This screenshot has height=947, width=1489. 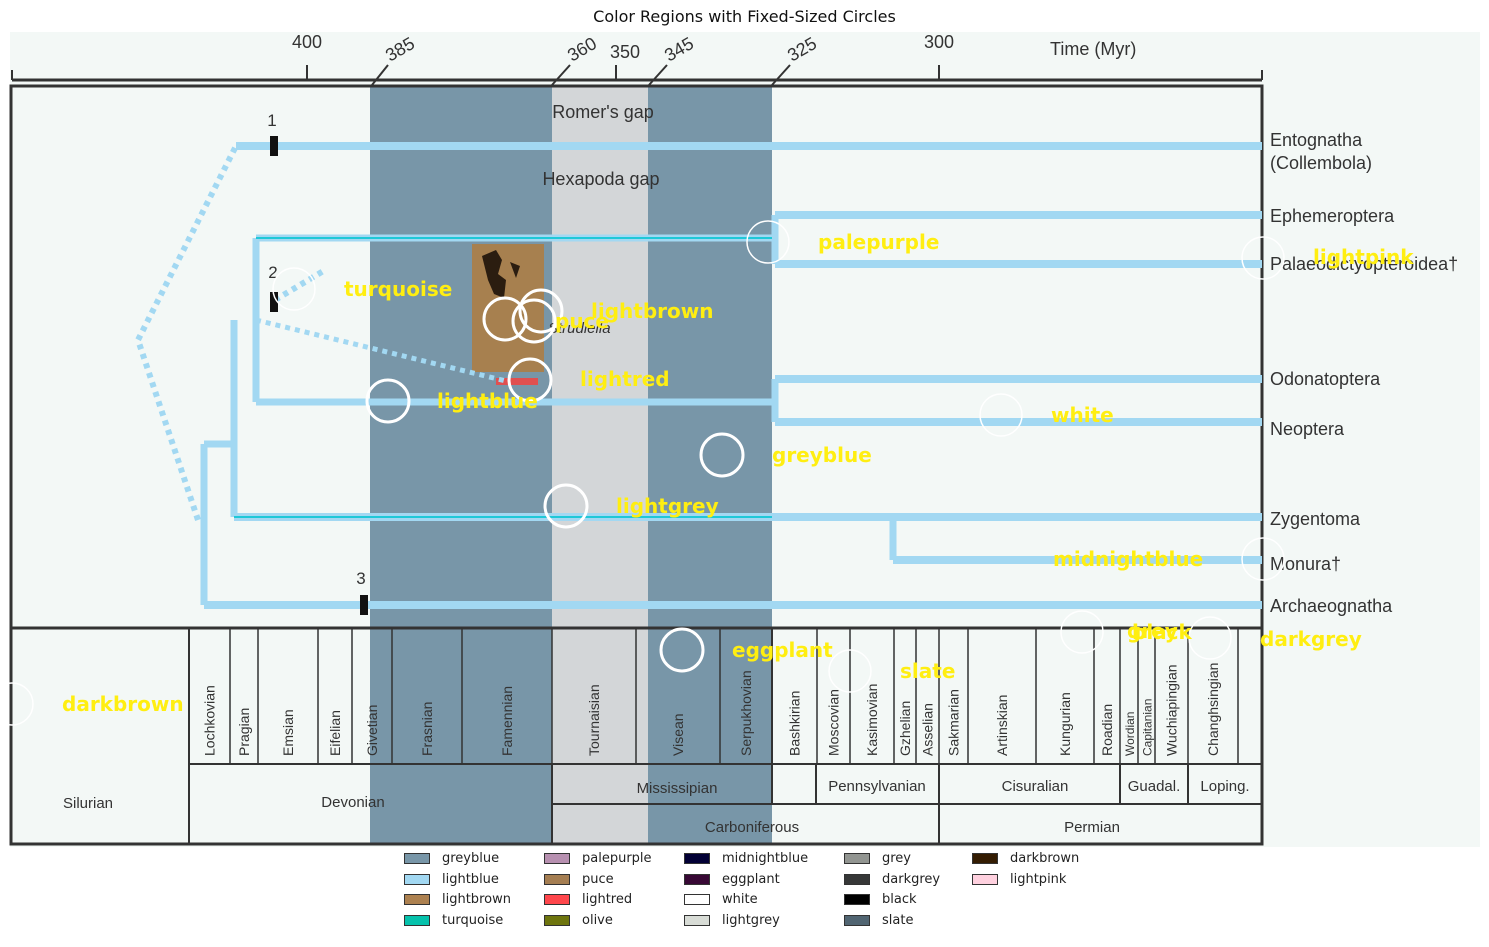 I want to click on node-3-label: 3, so click(x=360, y=578).